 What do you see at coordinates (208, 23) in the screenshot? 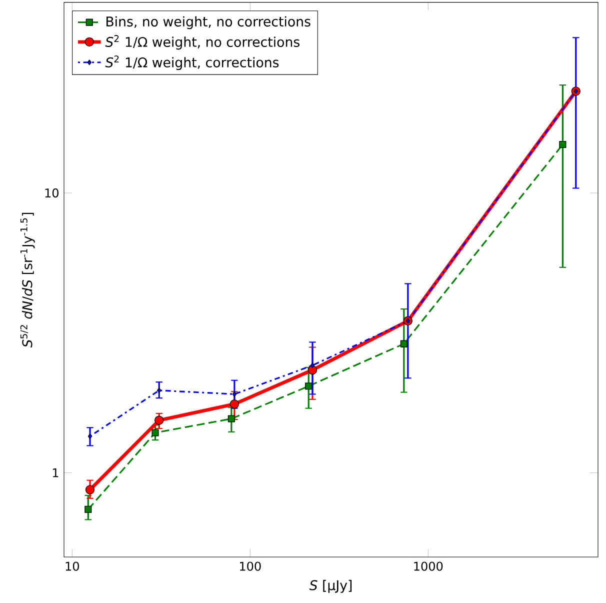
I see `legend-label: Bins, no weight, no corrections` at bounding box center [208, 23].